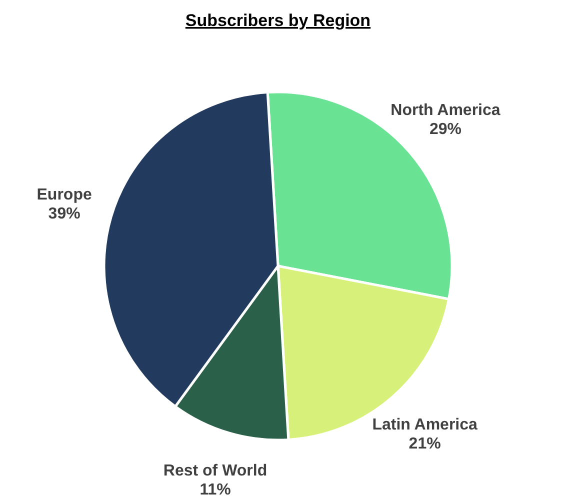 This screenshot has height=501, width=580. I want to click on slice-label: Europe, so click(64, 195).